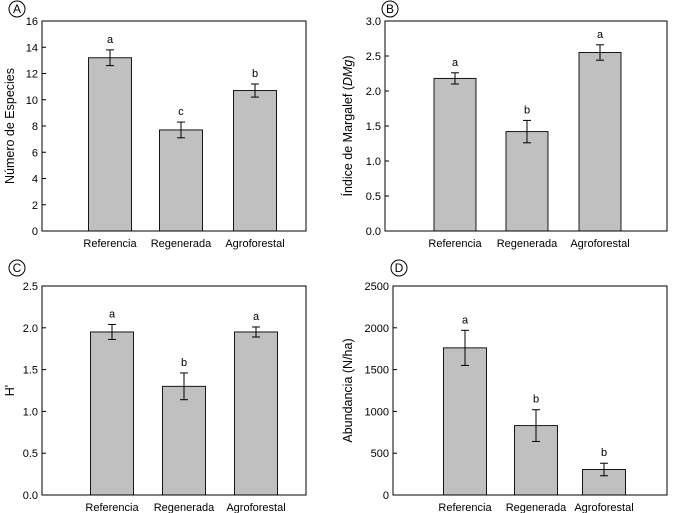 This screenshot has width=684, height=513. I want to click on y-axis-title: Abundancia (N/ha), so click(348, 390).